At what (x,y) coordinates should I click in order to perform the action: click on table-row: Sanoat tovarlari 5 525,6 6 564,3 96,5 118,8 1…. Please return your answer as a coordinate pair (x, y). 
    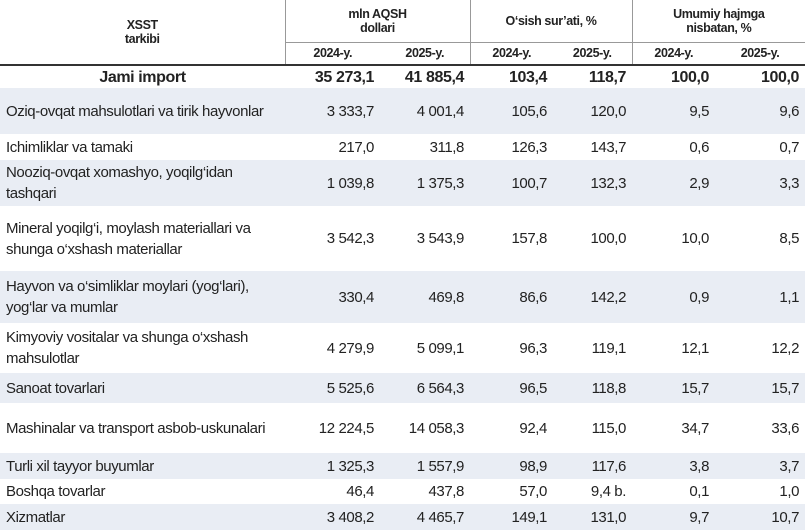
    Looking at the image, I should click on (403, 388).